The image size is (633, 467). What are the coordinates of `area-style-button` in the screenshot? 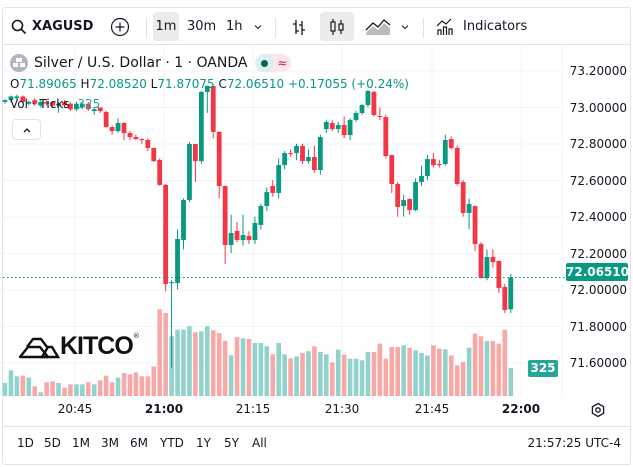 It's located at (378, 26).